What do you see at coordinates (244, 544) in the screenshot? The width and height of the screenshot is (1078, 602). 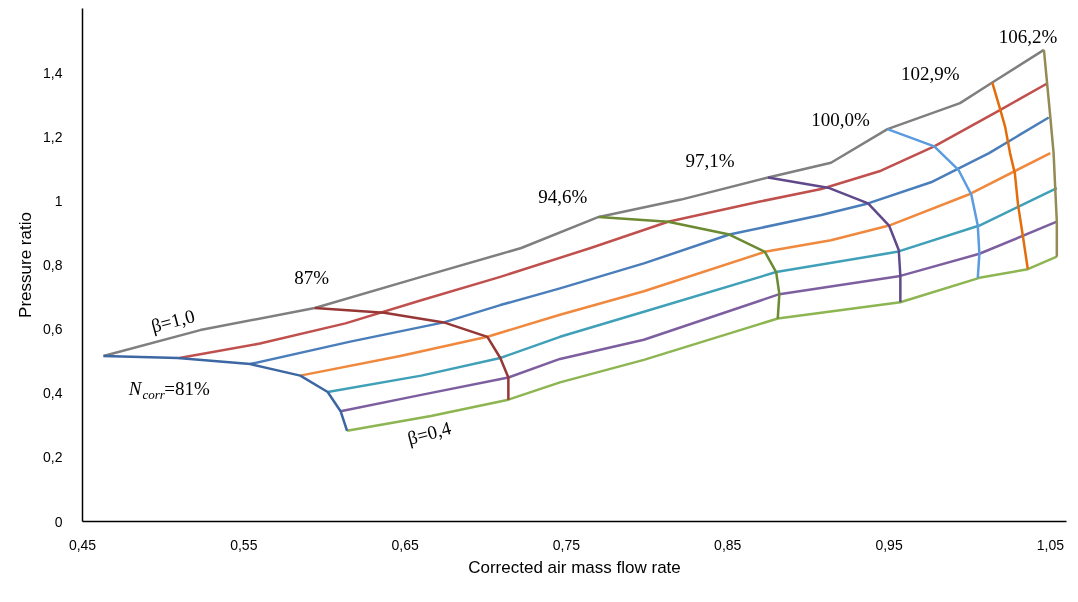 I see `x-tick-label: 0,55` at bounding box center [244, 544].